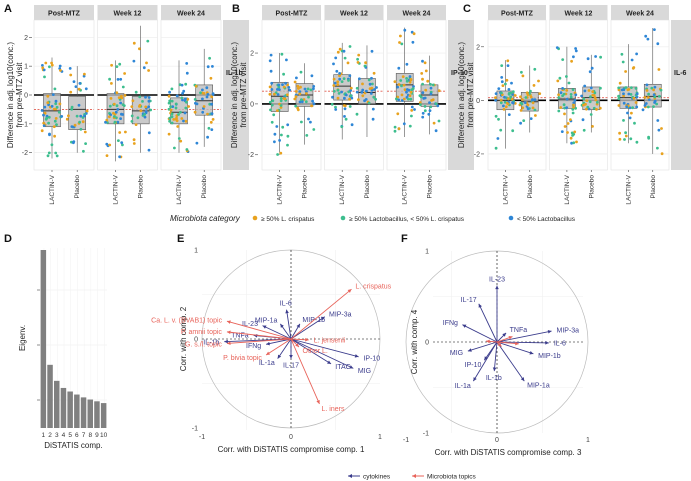 The width and height of the screenshot is (691, 481). Describe the element at coordinates (288, 219) in the screenshot. I see `legend-item-label: ≥ 50% L. crispatus` at that location.